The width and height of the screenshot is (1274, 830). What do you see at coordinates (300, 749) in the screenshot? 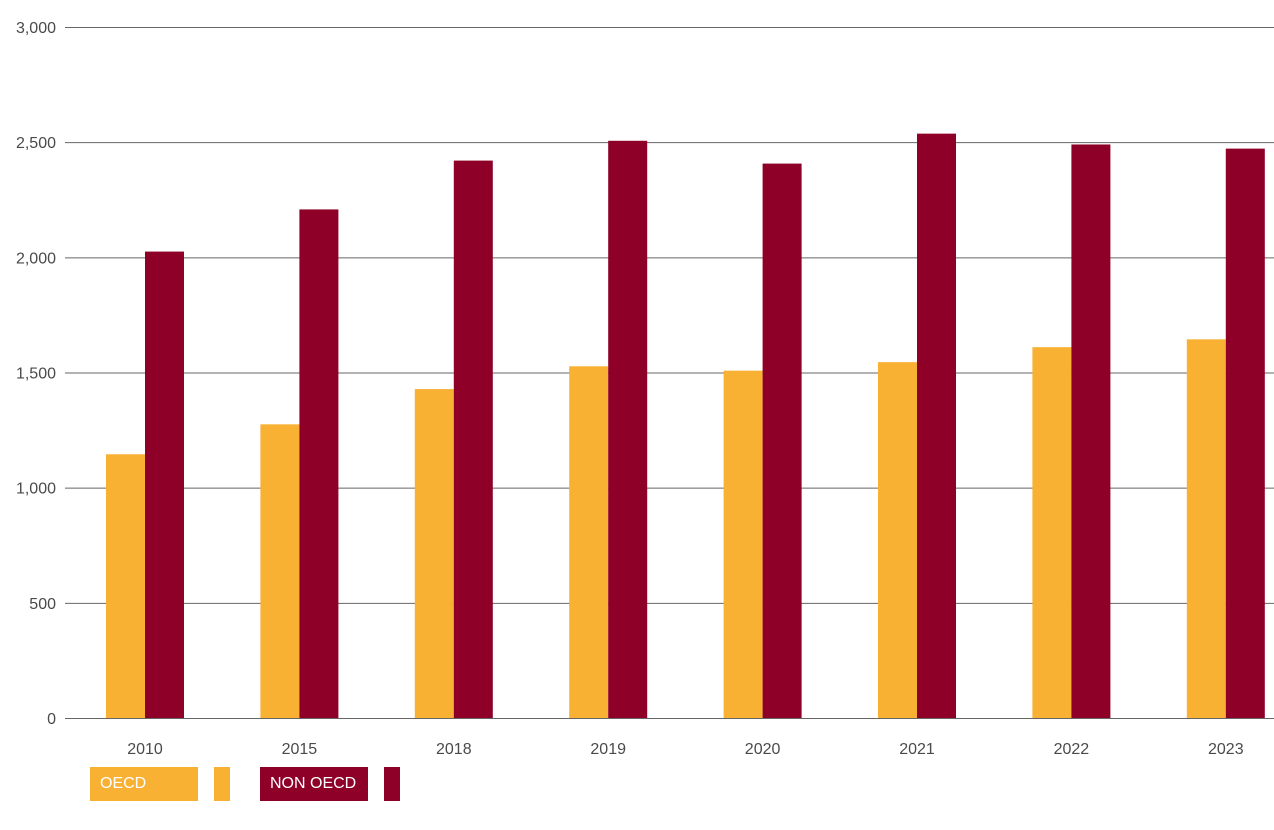
I see `x-tick-label: 2015` at bounding box center [300, 749].